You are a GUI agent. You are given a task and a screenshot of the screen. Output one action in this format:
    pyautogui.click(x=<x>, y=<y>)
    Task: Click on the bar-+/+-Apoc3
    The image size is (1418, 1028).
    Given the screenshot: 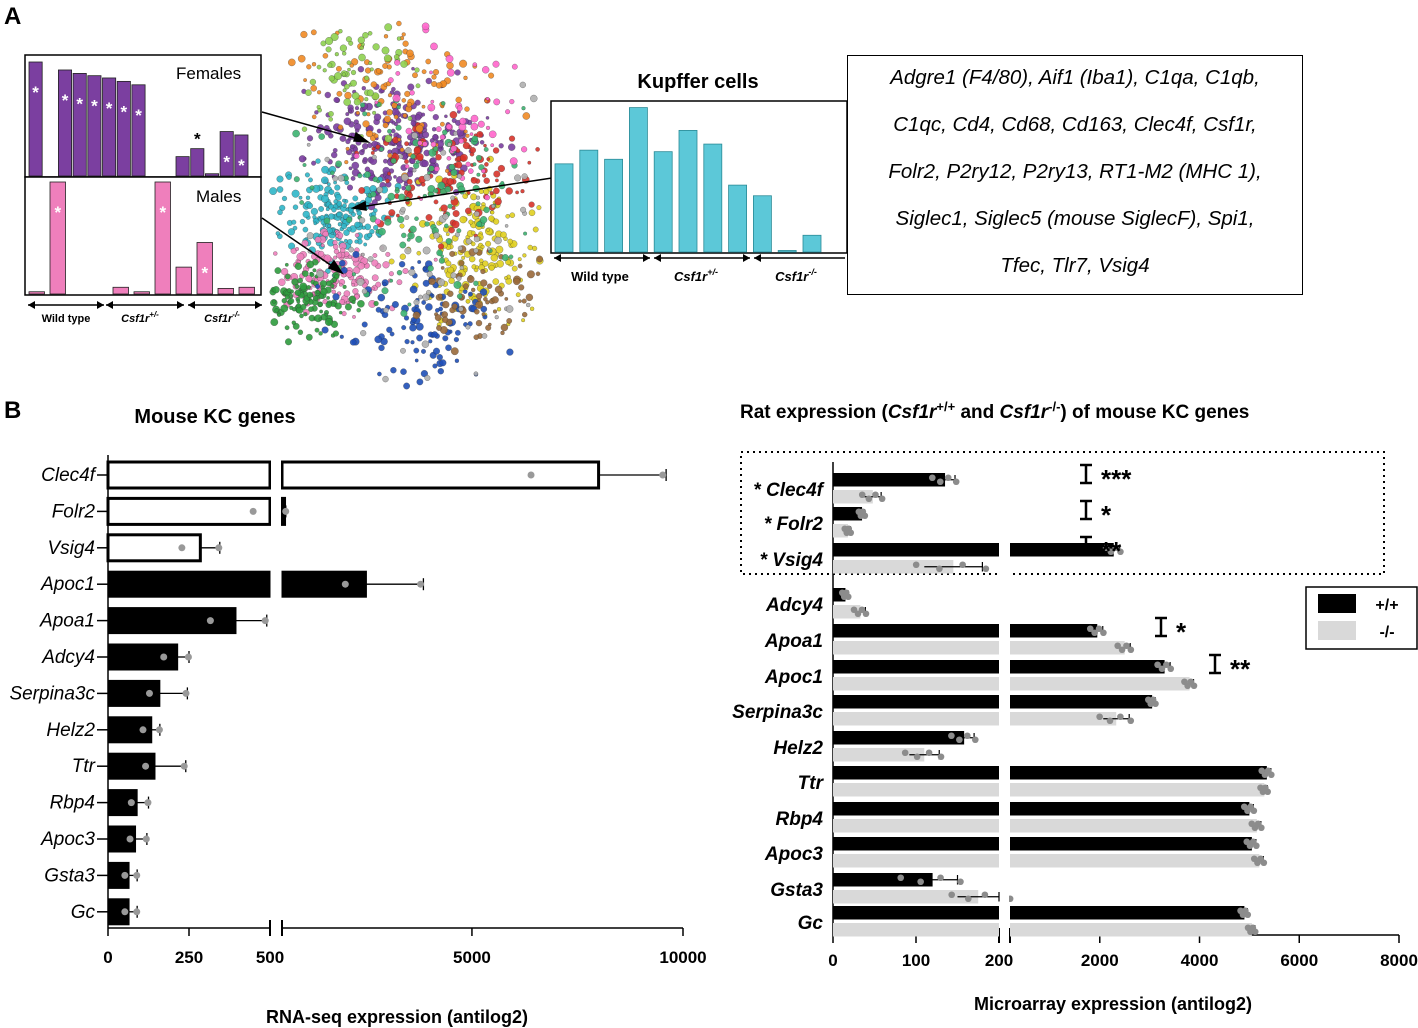 What is the action you would take?
    pyautogui.click(x=916, y=844)
    